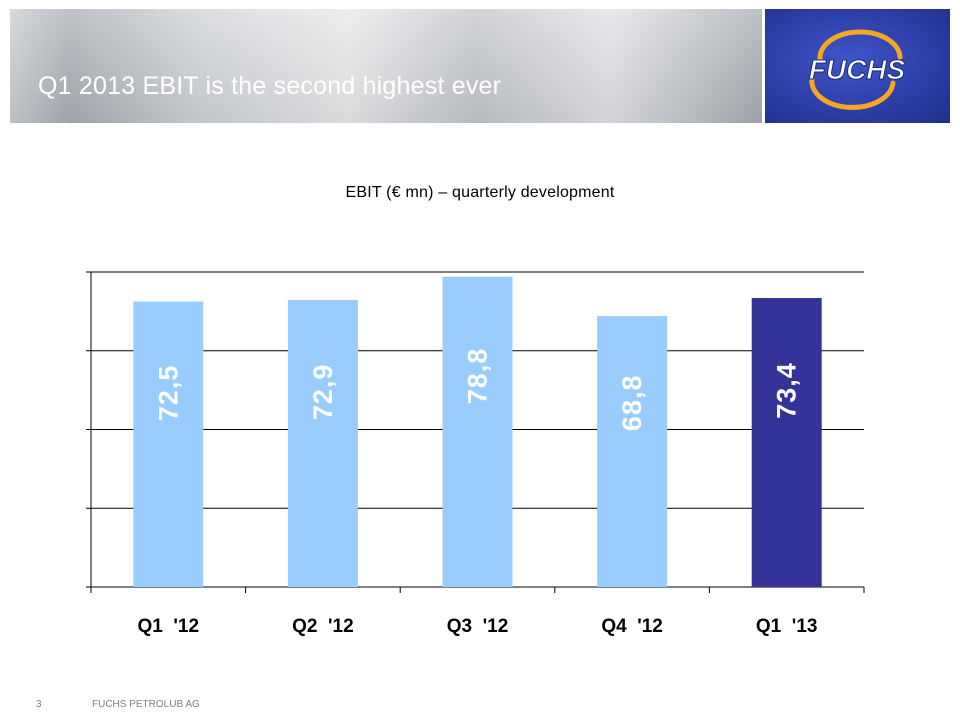 This screenshot has height=720, width=960. I want to click on logo-panel: FUCHS, so click(857, 66).